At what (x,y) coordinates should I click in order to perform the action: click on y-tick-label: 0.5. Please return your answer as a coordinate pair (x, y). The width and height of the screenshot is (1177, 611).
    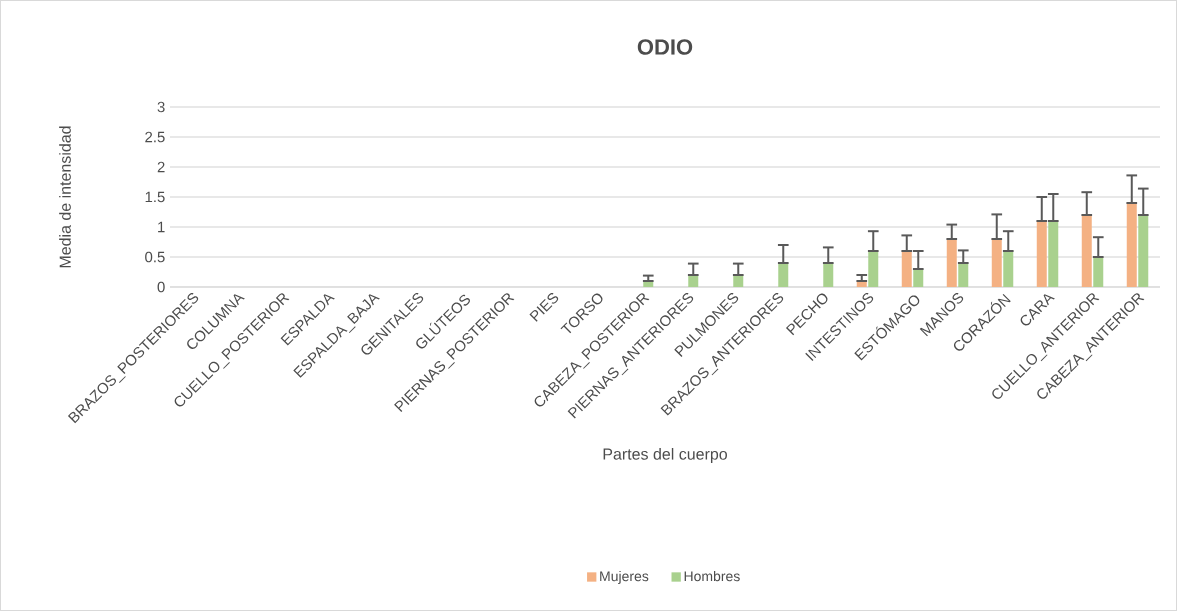
    Looking at the image, I should click on (155, 257).